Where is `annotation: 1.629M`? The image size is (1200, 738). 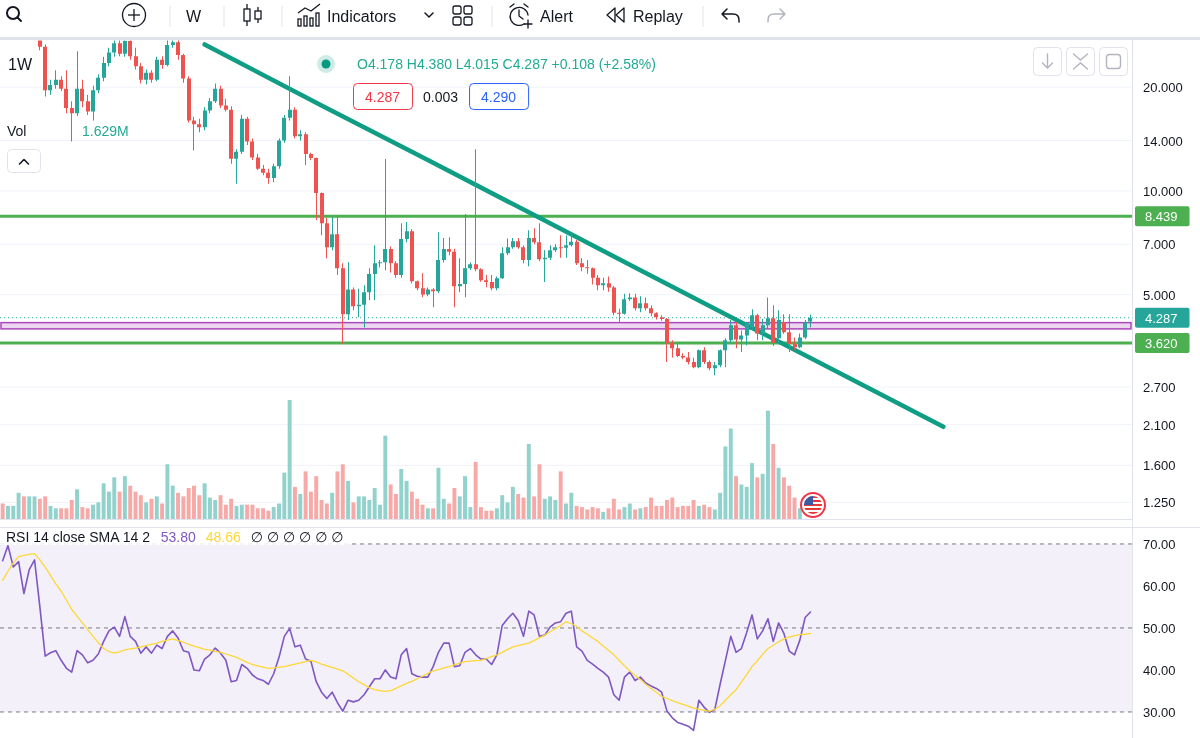
annotation: 1.629M is located at coordinates (105, 131).